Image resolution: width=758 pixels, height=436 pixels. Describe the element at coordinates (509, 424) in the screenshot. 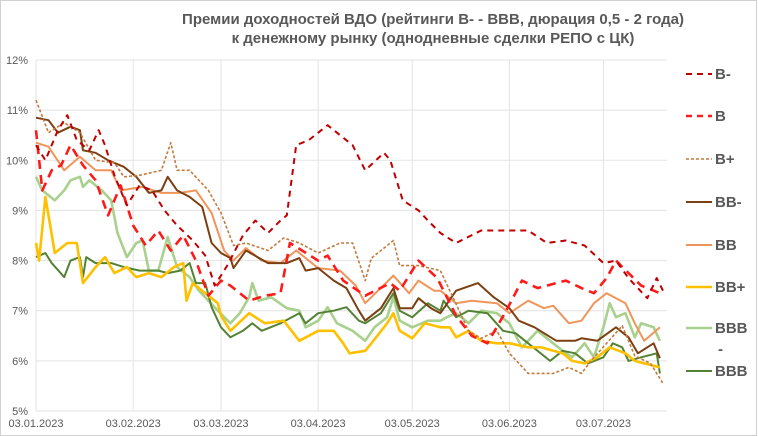

I see `x-tick-label: 03.06.2023` at that location.